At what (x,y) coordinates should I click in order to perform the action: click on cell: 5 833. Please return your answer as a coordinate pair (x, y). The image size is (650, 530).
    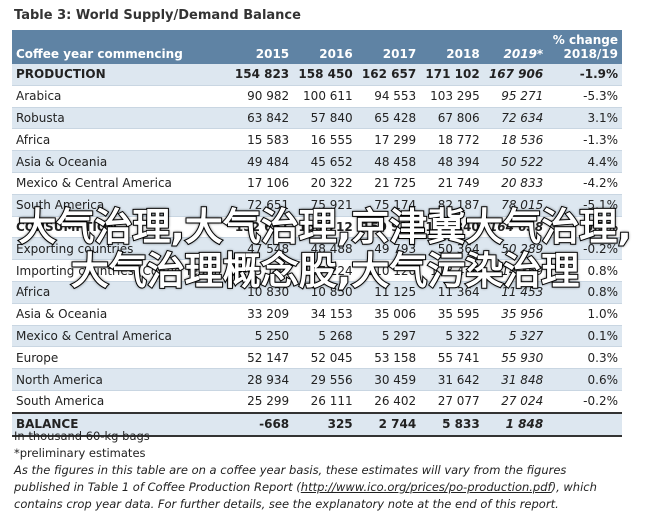
    Looking at the image, I should click on (452, 424).